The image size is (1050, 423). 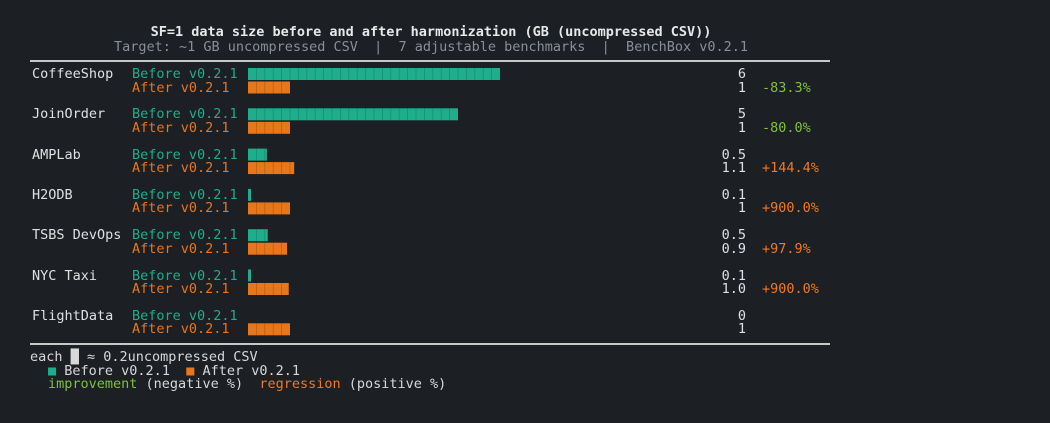 I want to click on legend-series: ■ Before v0.2.1 ■ After v0.2.1, so click(x=174, y=371).